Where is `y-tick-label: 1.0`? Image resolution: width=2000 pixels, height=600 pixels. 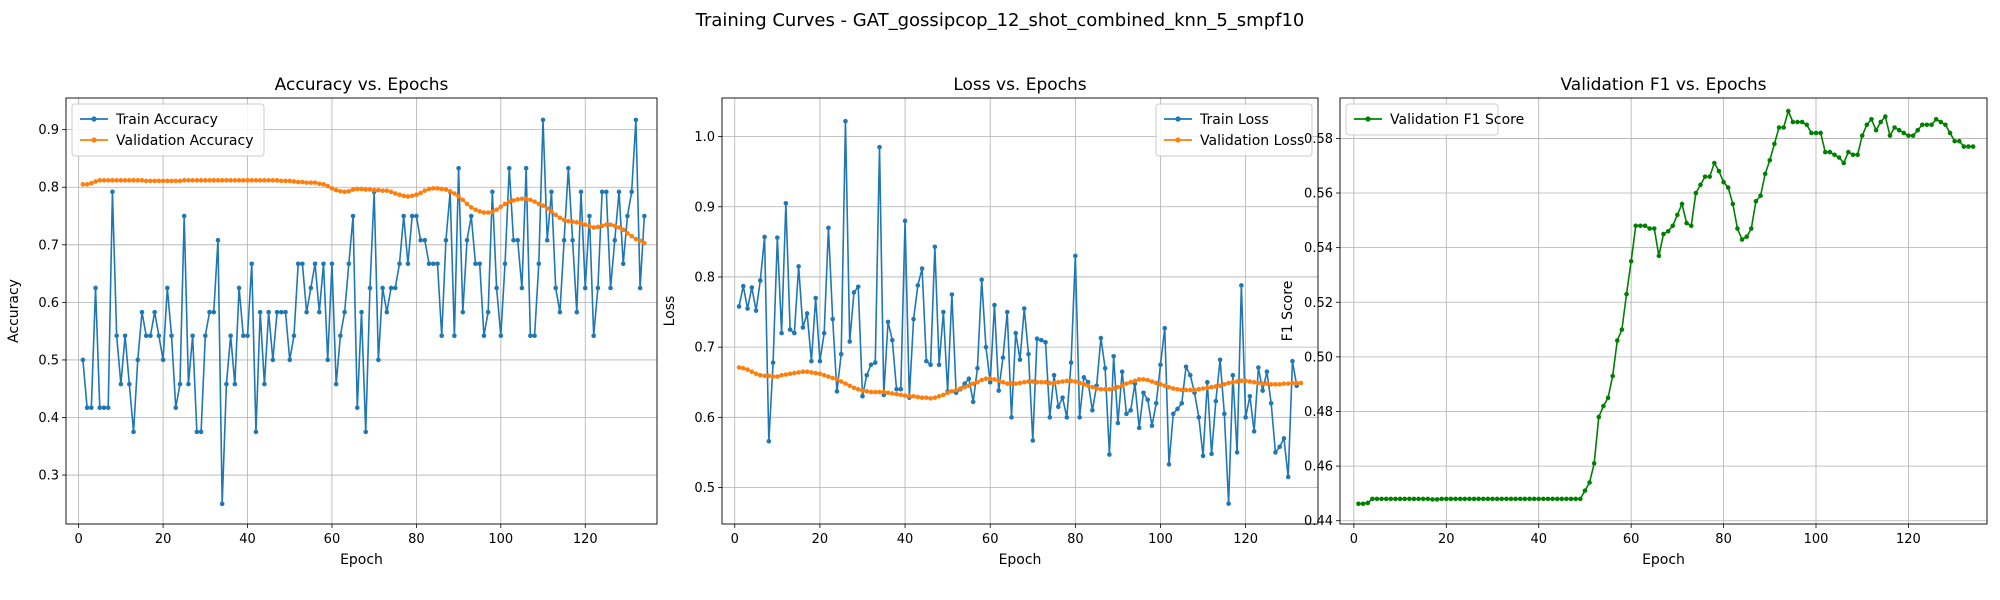
y-tick-label: 1.0 is located at coordinates (704, 137).